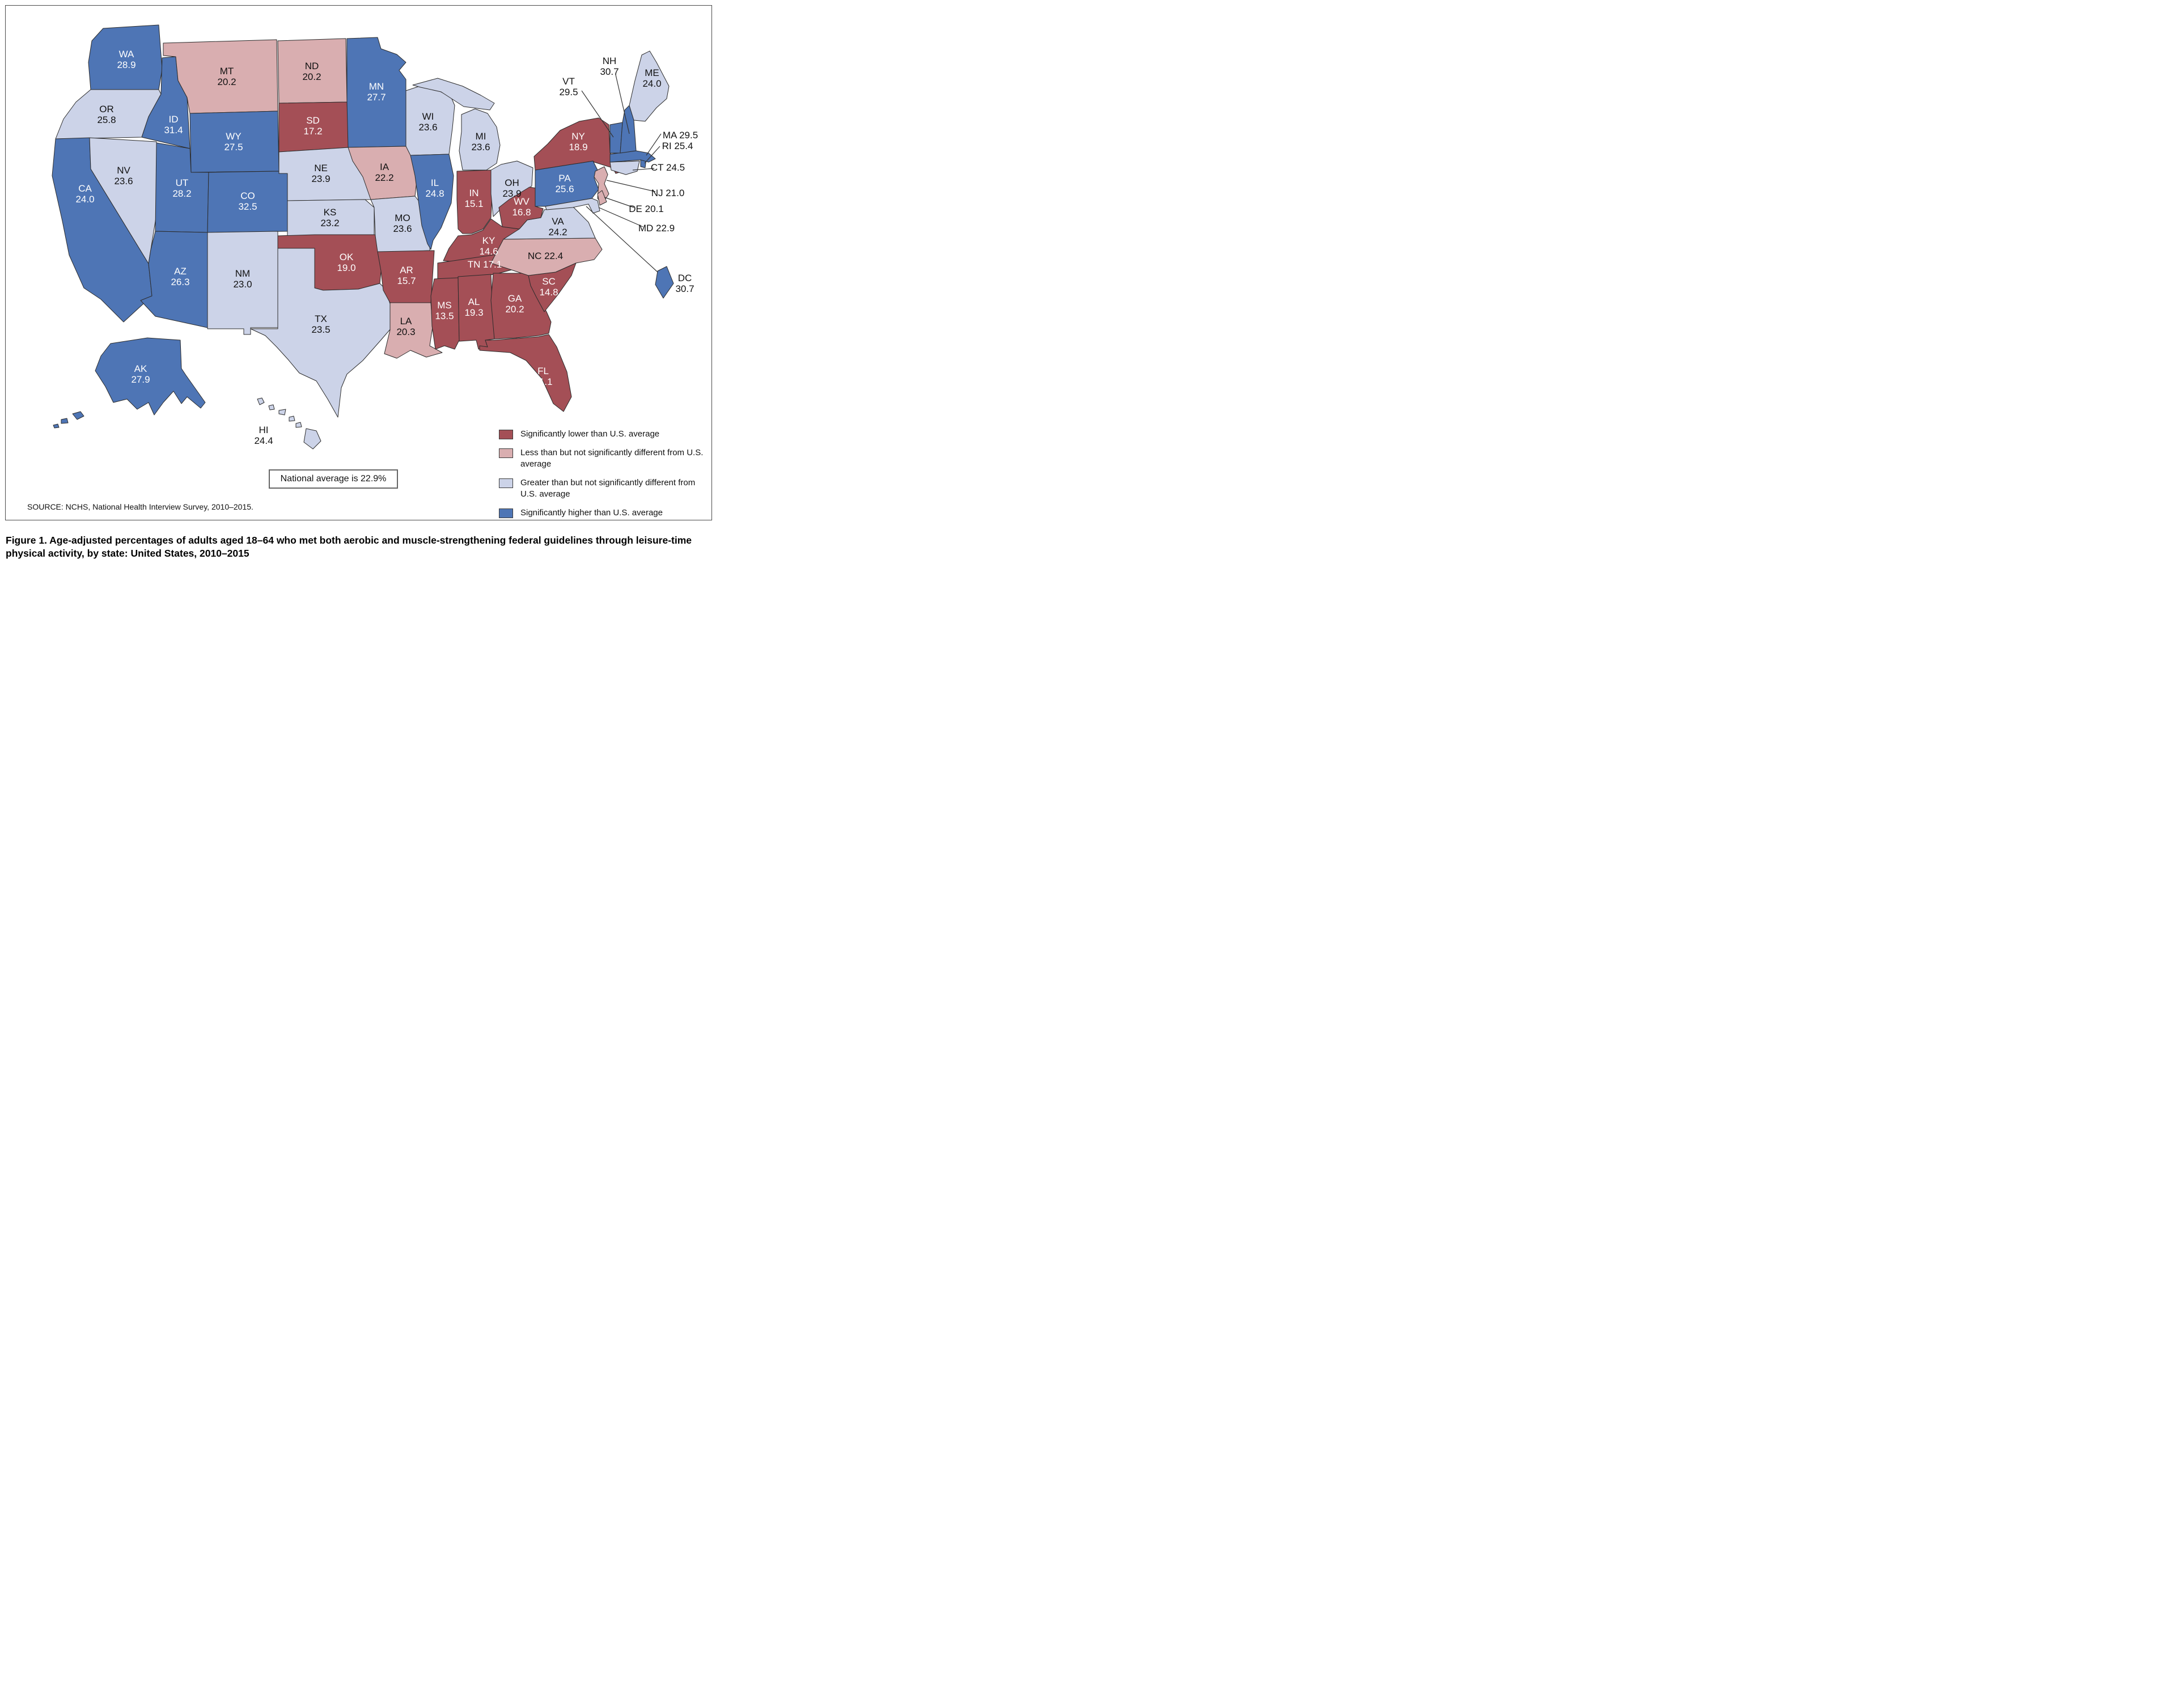 This screenshot has width=2177, height=1708. I want to click on state-ks, so click(331, 217).